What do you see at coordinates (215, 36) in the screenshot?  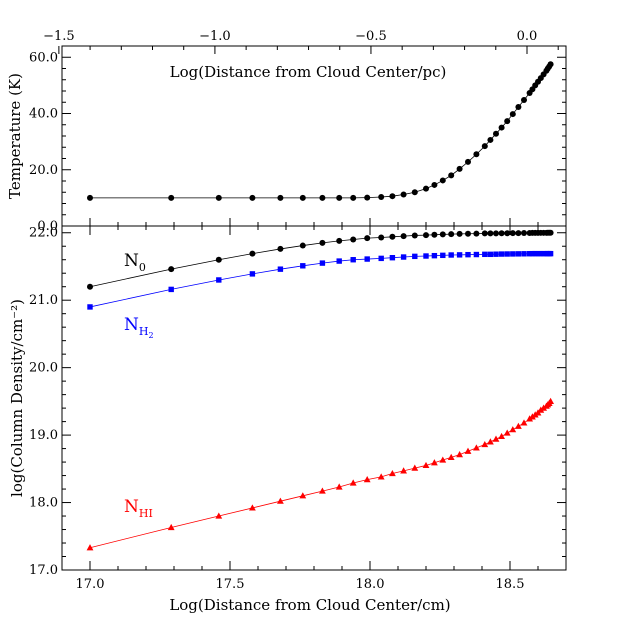 I see `top-x-tick-label: −1.0` at bounding box center [215, 36].